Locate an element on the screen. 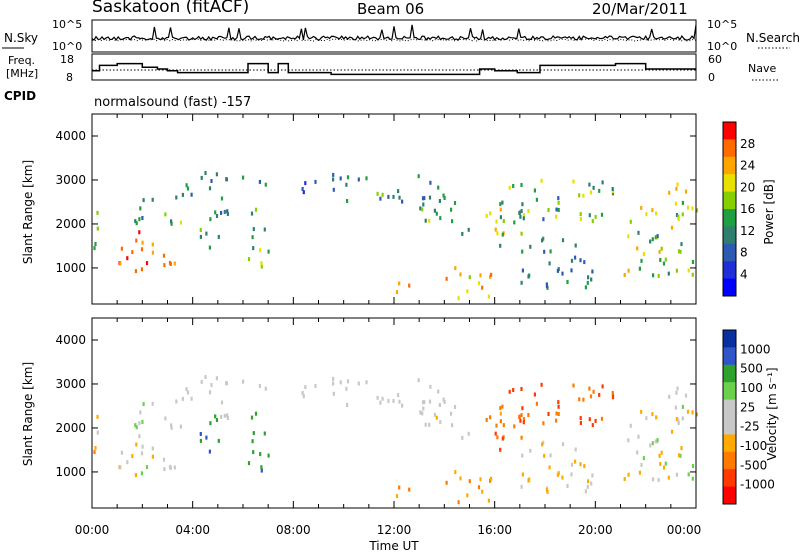 This screenshot has height=554, width=800. x-tick-label-4: 16:00 is located at coordinates (494, 530).